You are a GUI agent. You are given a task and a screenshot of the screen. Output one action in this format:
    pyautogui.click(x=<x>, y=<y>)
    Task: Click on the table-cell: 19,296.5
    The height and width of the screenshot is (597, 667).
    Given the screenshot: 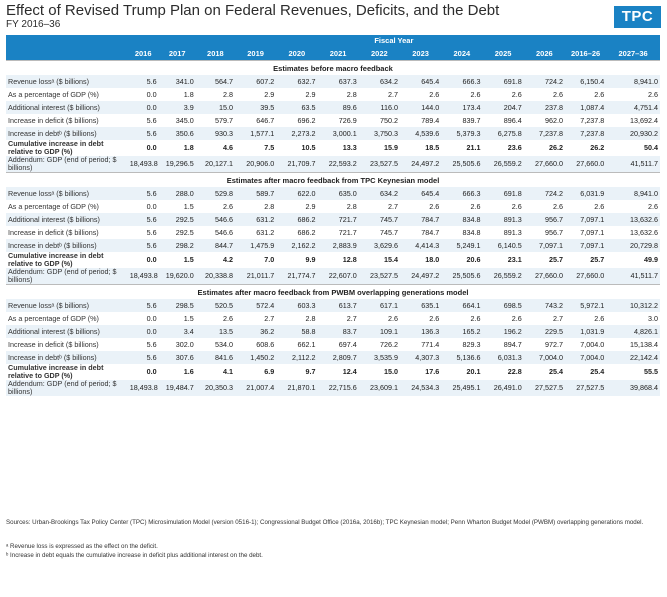 What is the action you would take?
    pyautogui.click(x=177, y=164)
    